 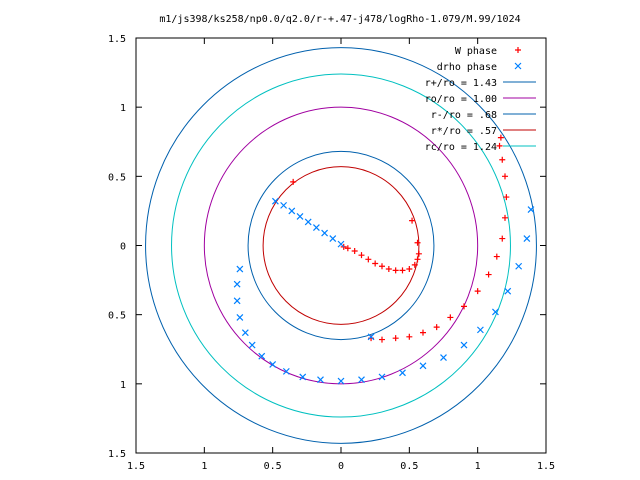 I want to click on legend-label: drho phase, so click(x=467, y=67).